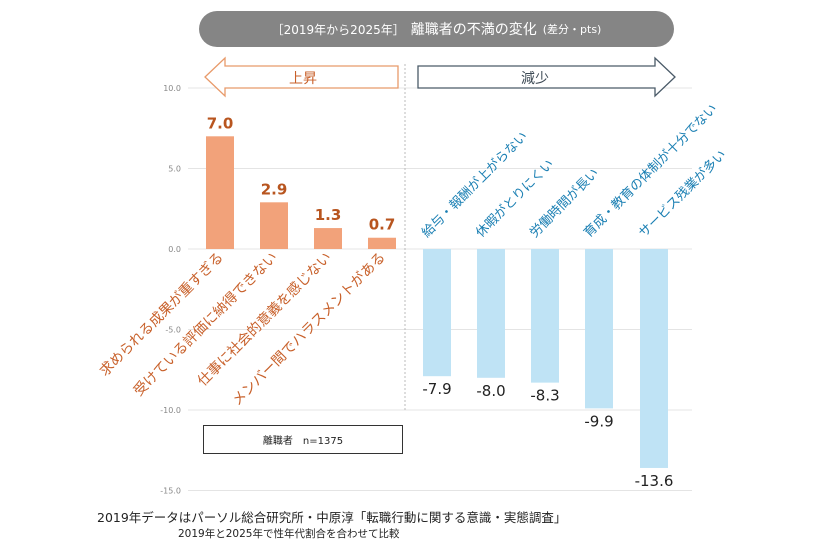 Image resolution: width=840 pixels, height=550 pixels. I want to click on y-tick-label: 0.0, so click(174, 249).